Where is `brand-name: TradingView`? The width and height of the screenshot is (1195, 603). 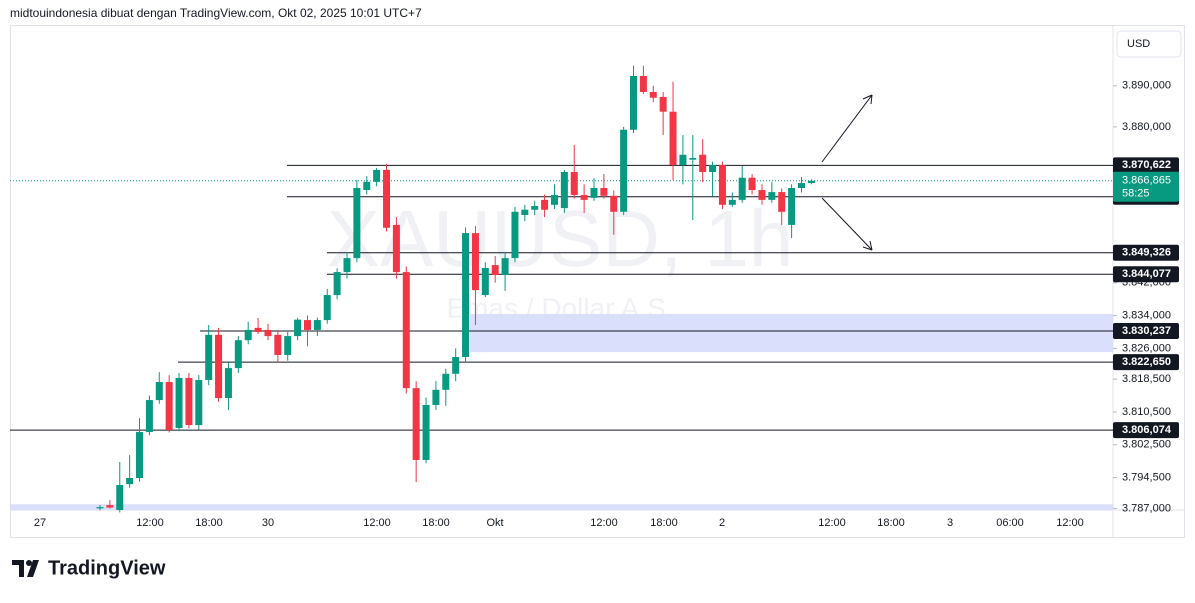
brand-name: TradingView is located at coordinates (107, 568).